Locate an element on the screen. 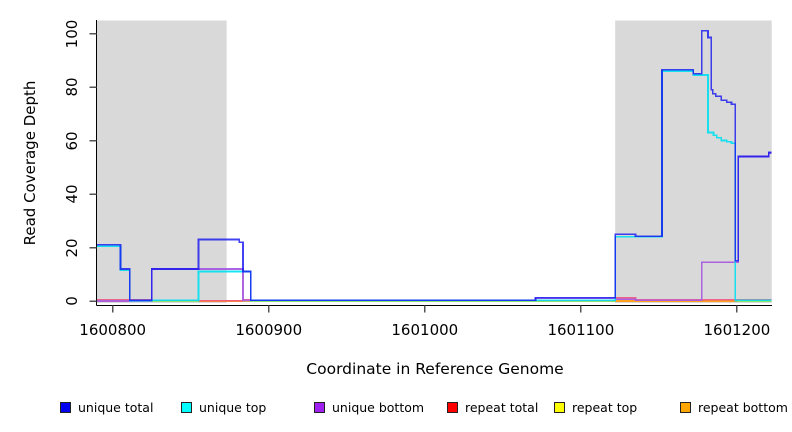 The height and width of the screenshot is (432, 792). x-tick-label: 1601200 is located at coordinates (737, 330).